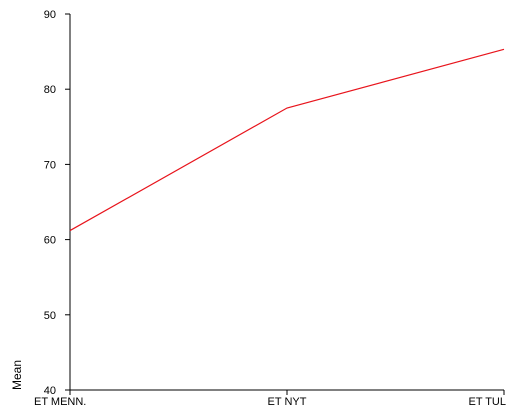 The width and height of the screenshot is (520, 408). What do you see at coordinates (60, 402) in the screenshot?
I see `x-tick-label: ET MENN.` at bounding box center [60, 402].